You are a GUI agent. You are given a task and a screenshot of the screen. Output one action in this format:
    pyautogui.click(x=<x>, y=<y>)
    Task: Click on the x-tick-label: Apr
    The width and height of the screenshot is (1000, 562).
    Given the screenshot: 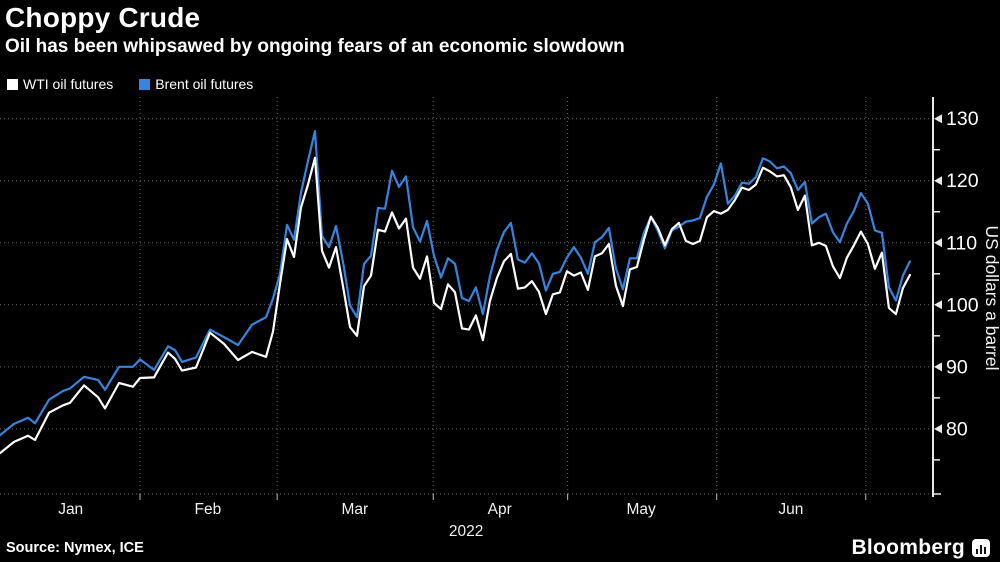 What is the action you would take?
    pyautogui.click(x=500, y=509)
    